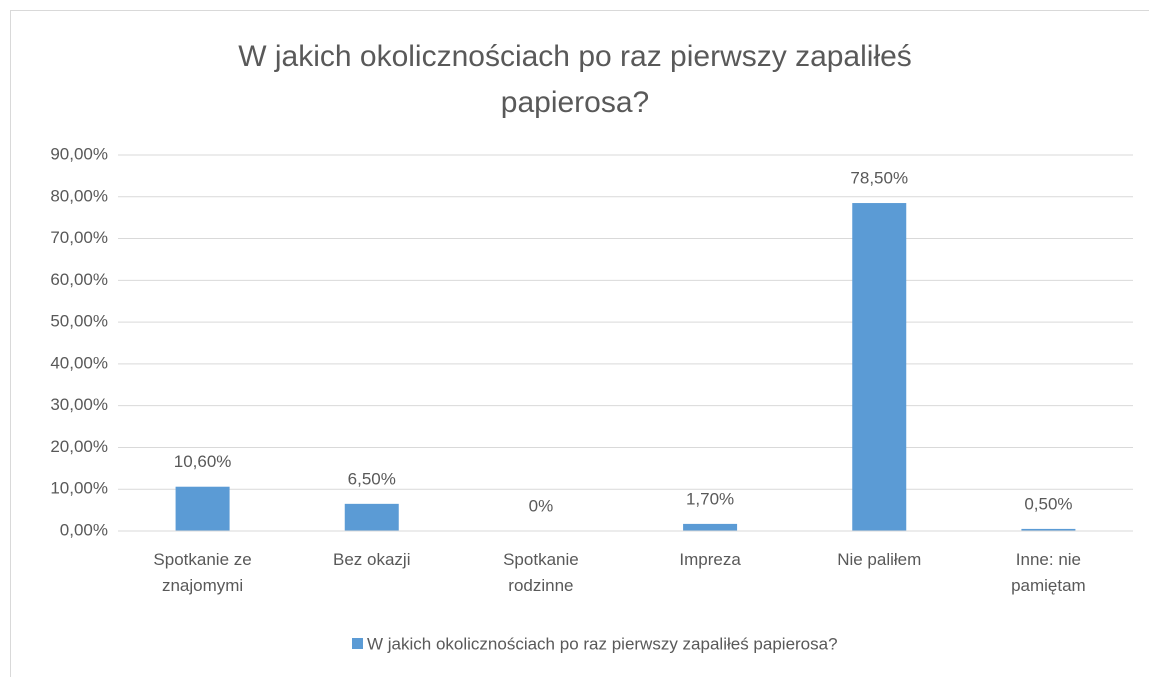  I want to click on y-tick-label: 0,00%, so click(84, 529).